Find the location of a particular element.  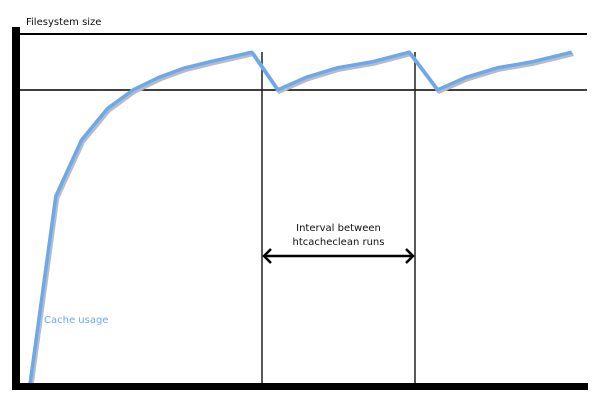

cache-usage-label: Cache usage is located at coordinates (76, 320).